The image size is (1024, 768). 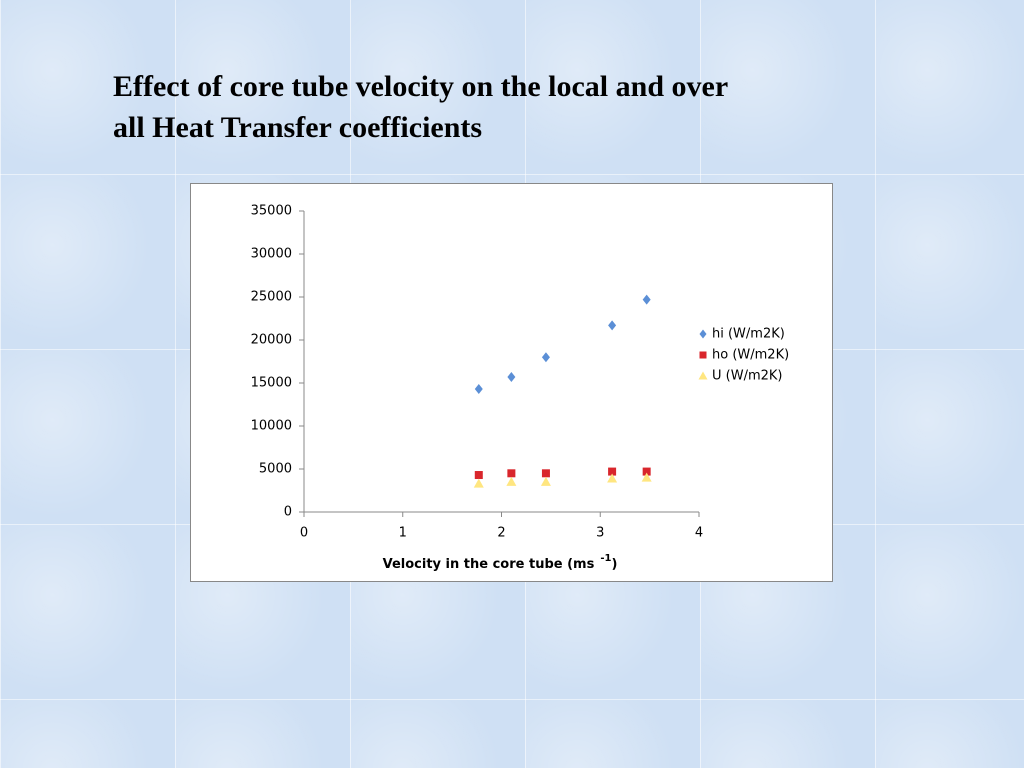 I want to click on x-axis-title: Velocity in the core tube (ms -1), so click(x=500, y=562).